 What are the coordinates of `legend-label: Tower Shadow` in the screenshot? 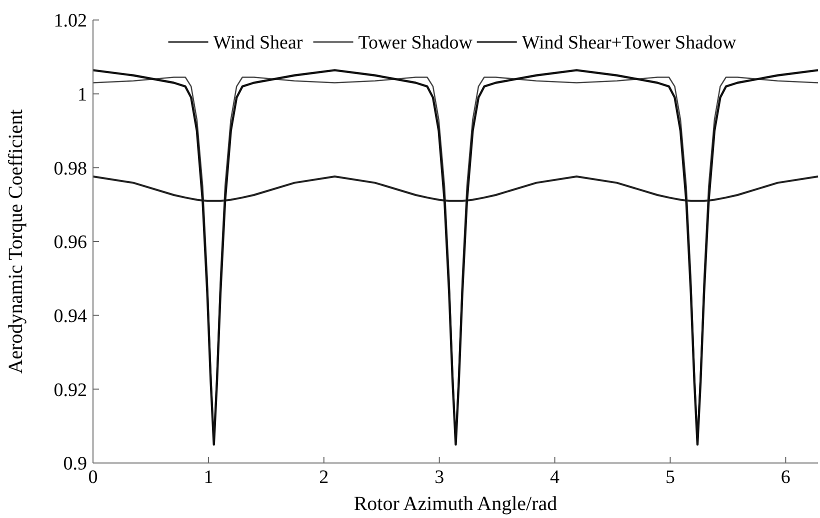 It's located at (415, 43).